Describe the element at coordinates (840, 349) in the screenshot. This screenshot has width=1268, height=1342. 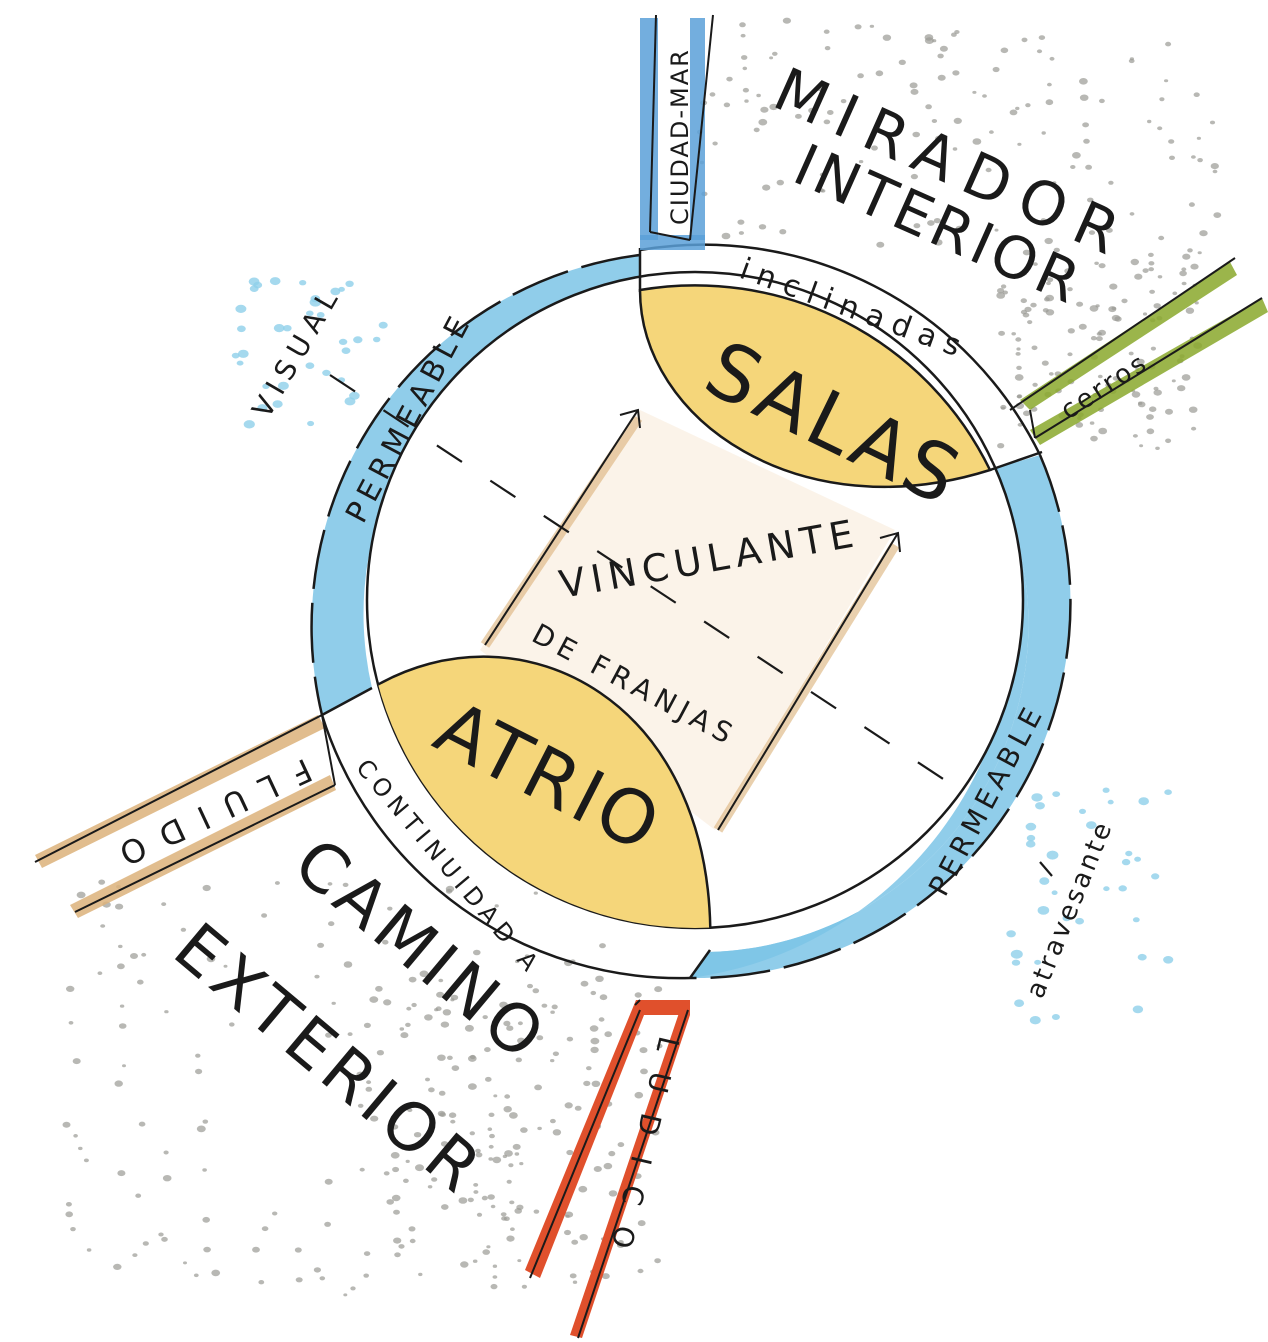
I see `ring-outline-top` at that location.